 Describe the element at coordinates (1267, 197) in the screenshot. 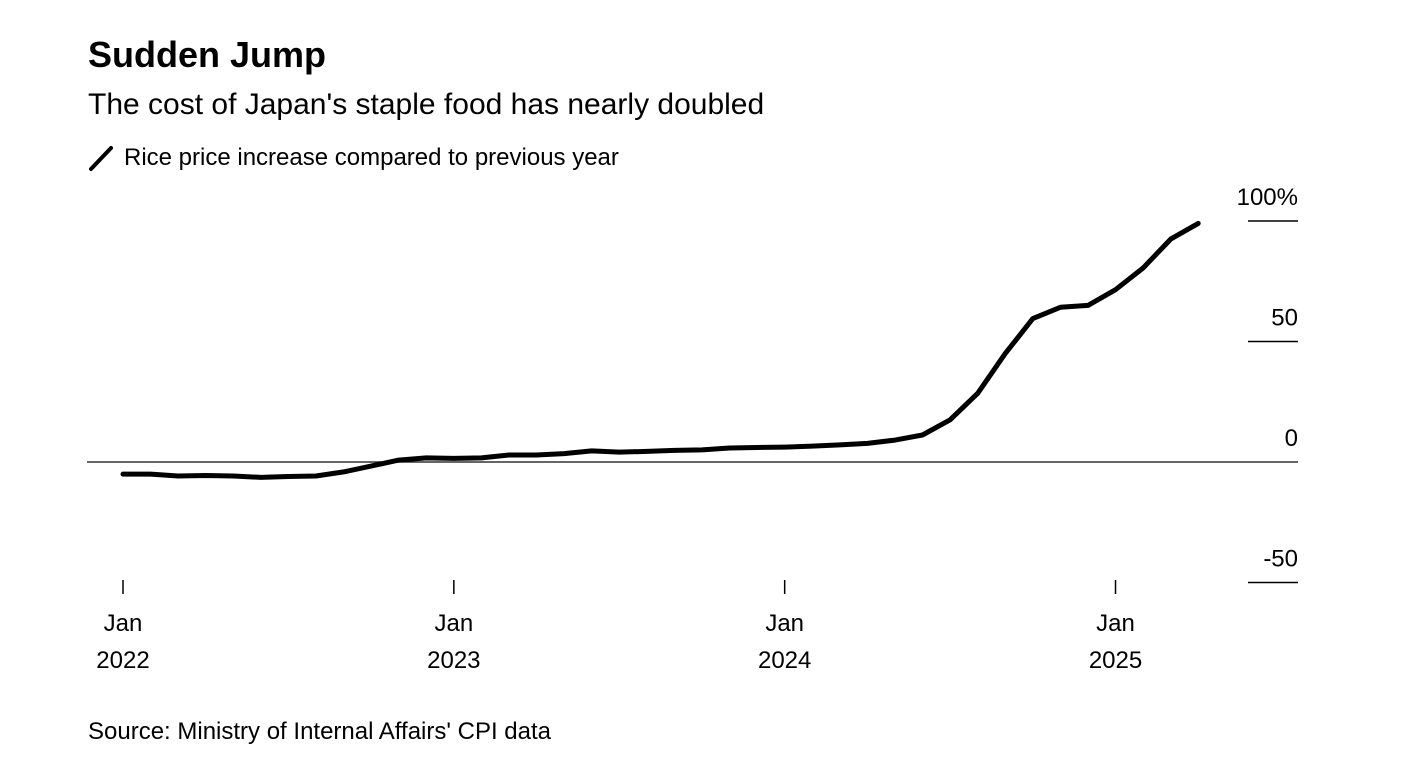

I see `y-tick-label: 100%` at that location.